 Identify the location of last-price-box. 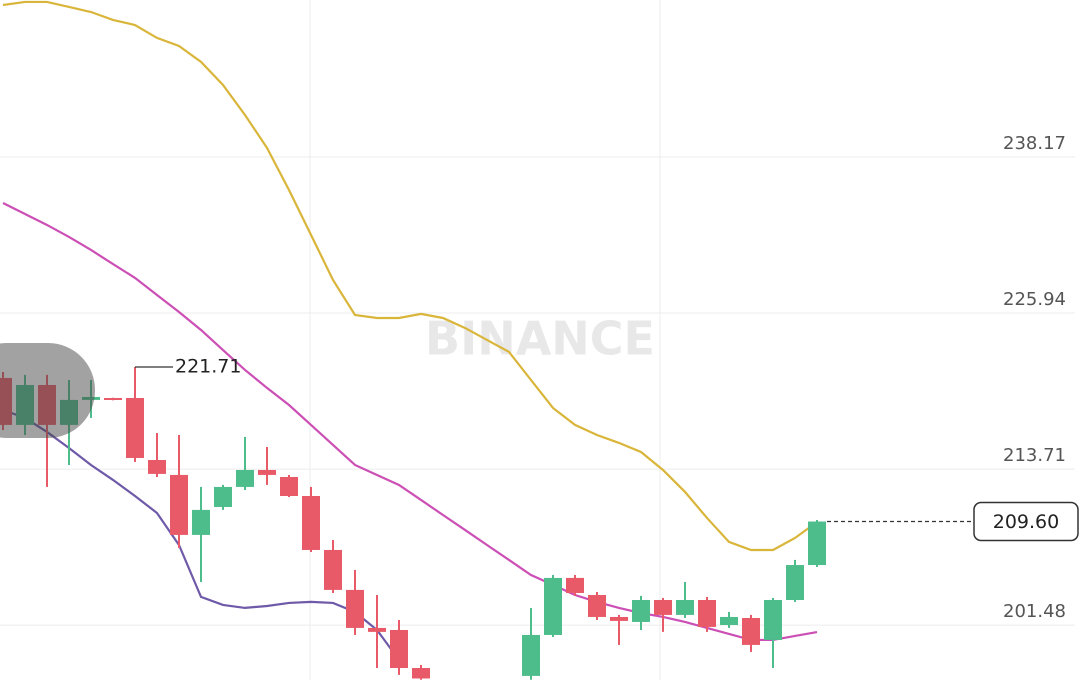
(1026, 521).